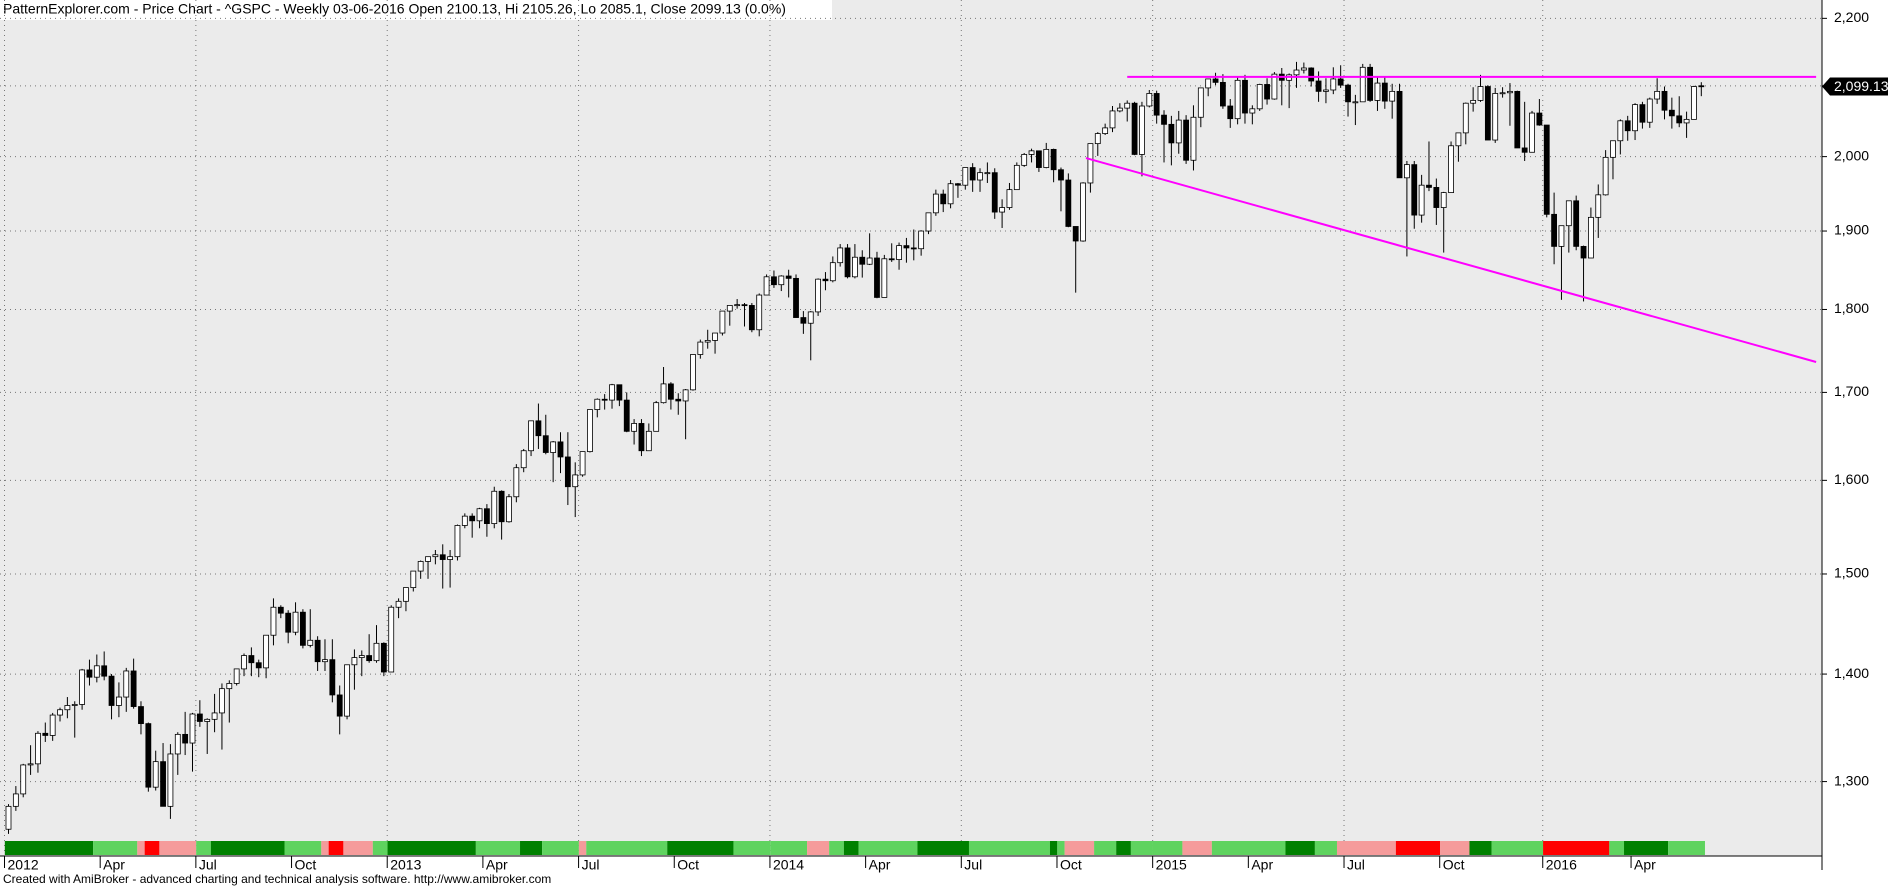 The width and height of the screenshot is (1891, 888). Describe the element at coordinates (1451, 260) in the screenshot. I see `trendline` at that location.